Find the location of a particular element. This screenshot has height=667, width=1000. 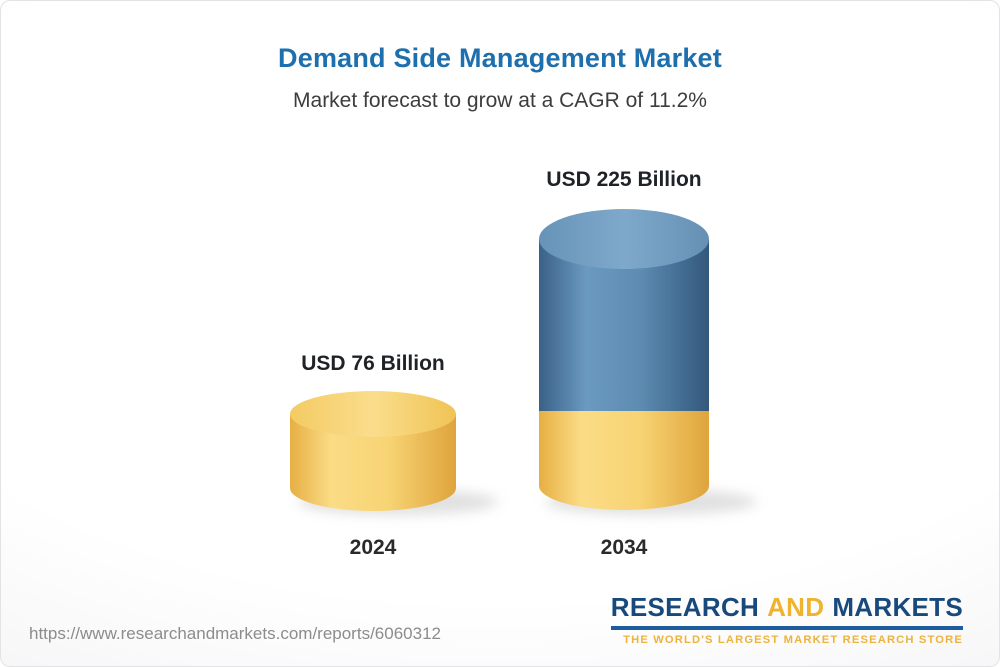

page-title: Demand Side Management Market is located at coordinates (500, 58).